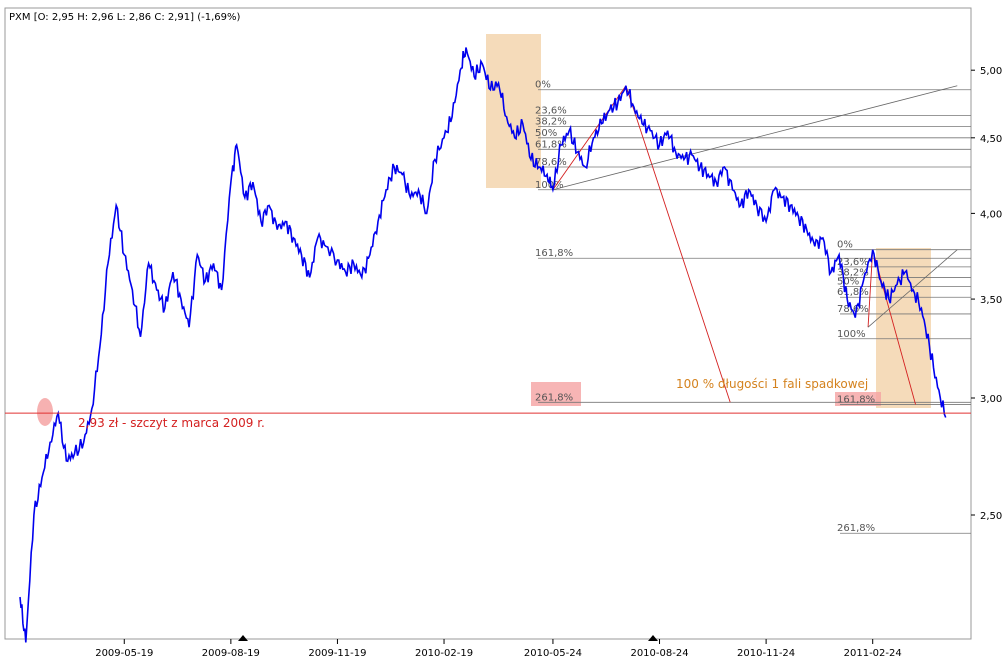 This screenshot has height=664, width=1007. I want to click on y-tick-label: 4,00, so click(991, 214).